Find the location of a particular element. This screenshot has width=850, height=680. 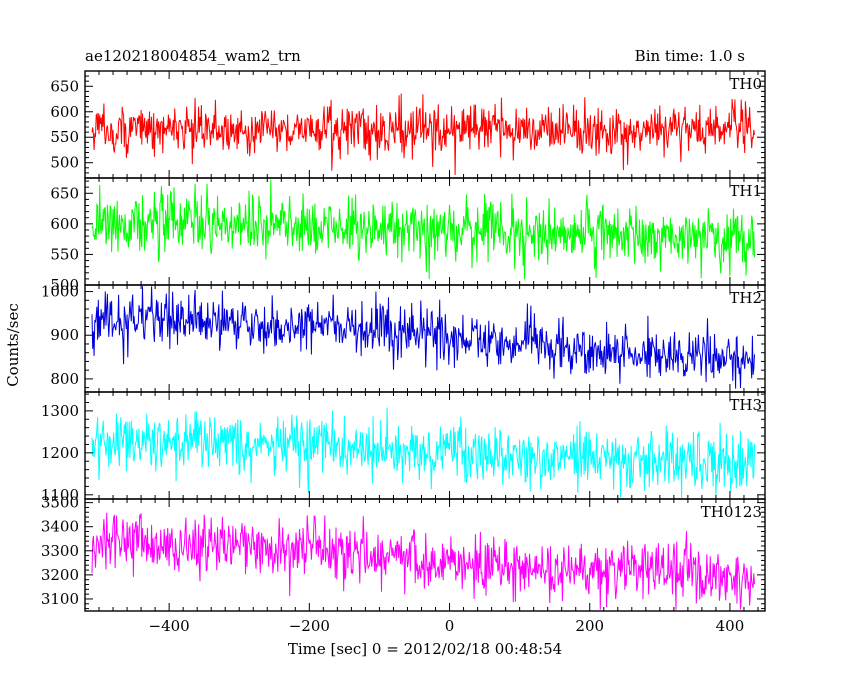

panel-label-th0123: TH0123 is located at coordinates (731, 512).